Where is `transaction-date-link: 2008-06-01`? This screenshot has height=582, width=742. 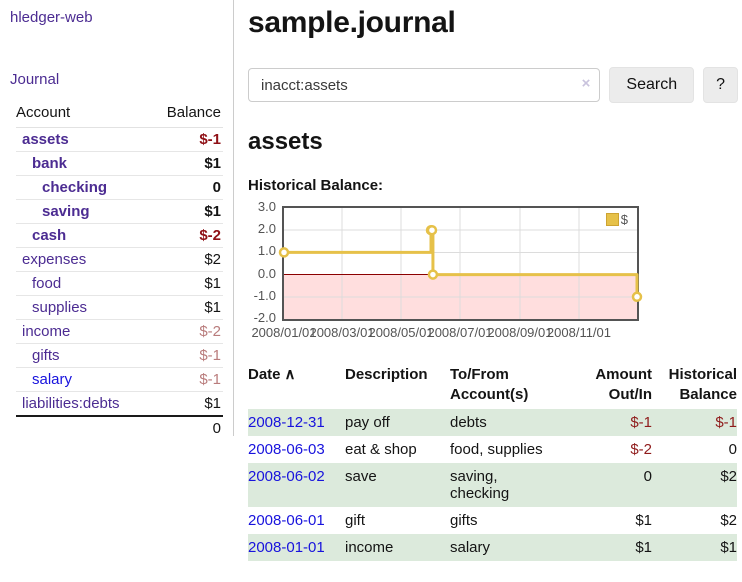 transaction-date-link: 2008-06-01 is located at coordinates (286, 520).